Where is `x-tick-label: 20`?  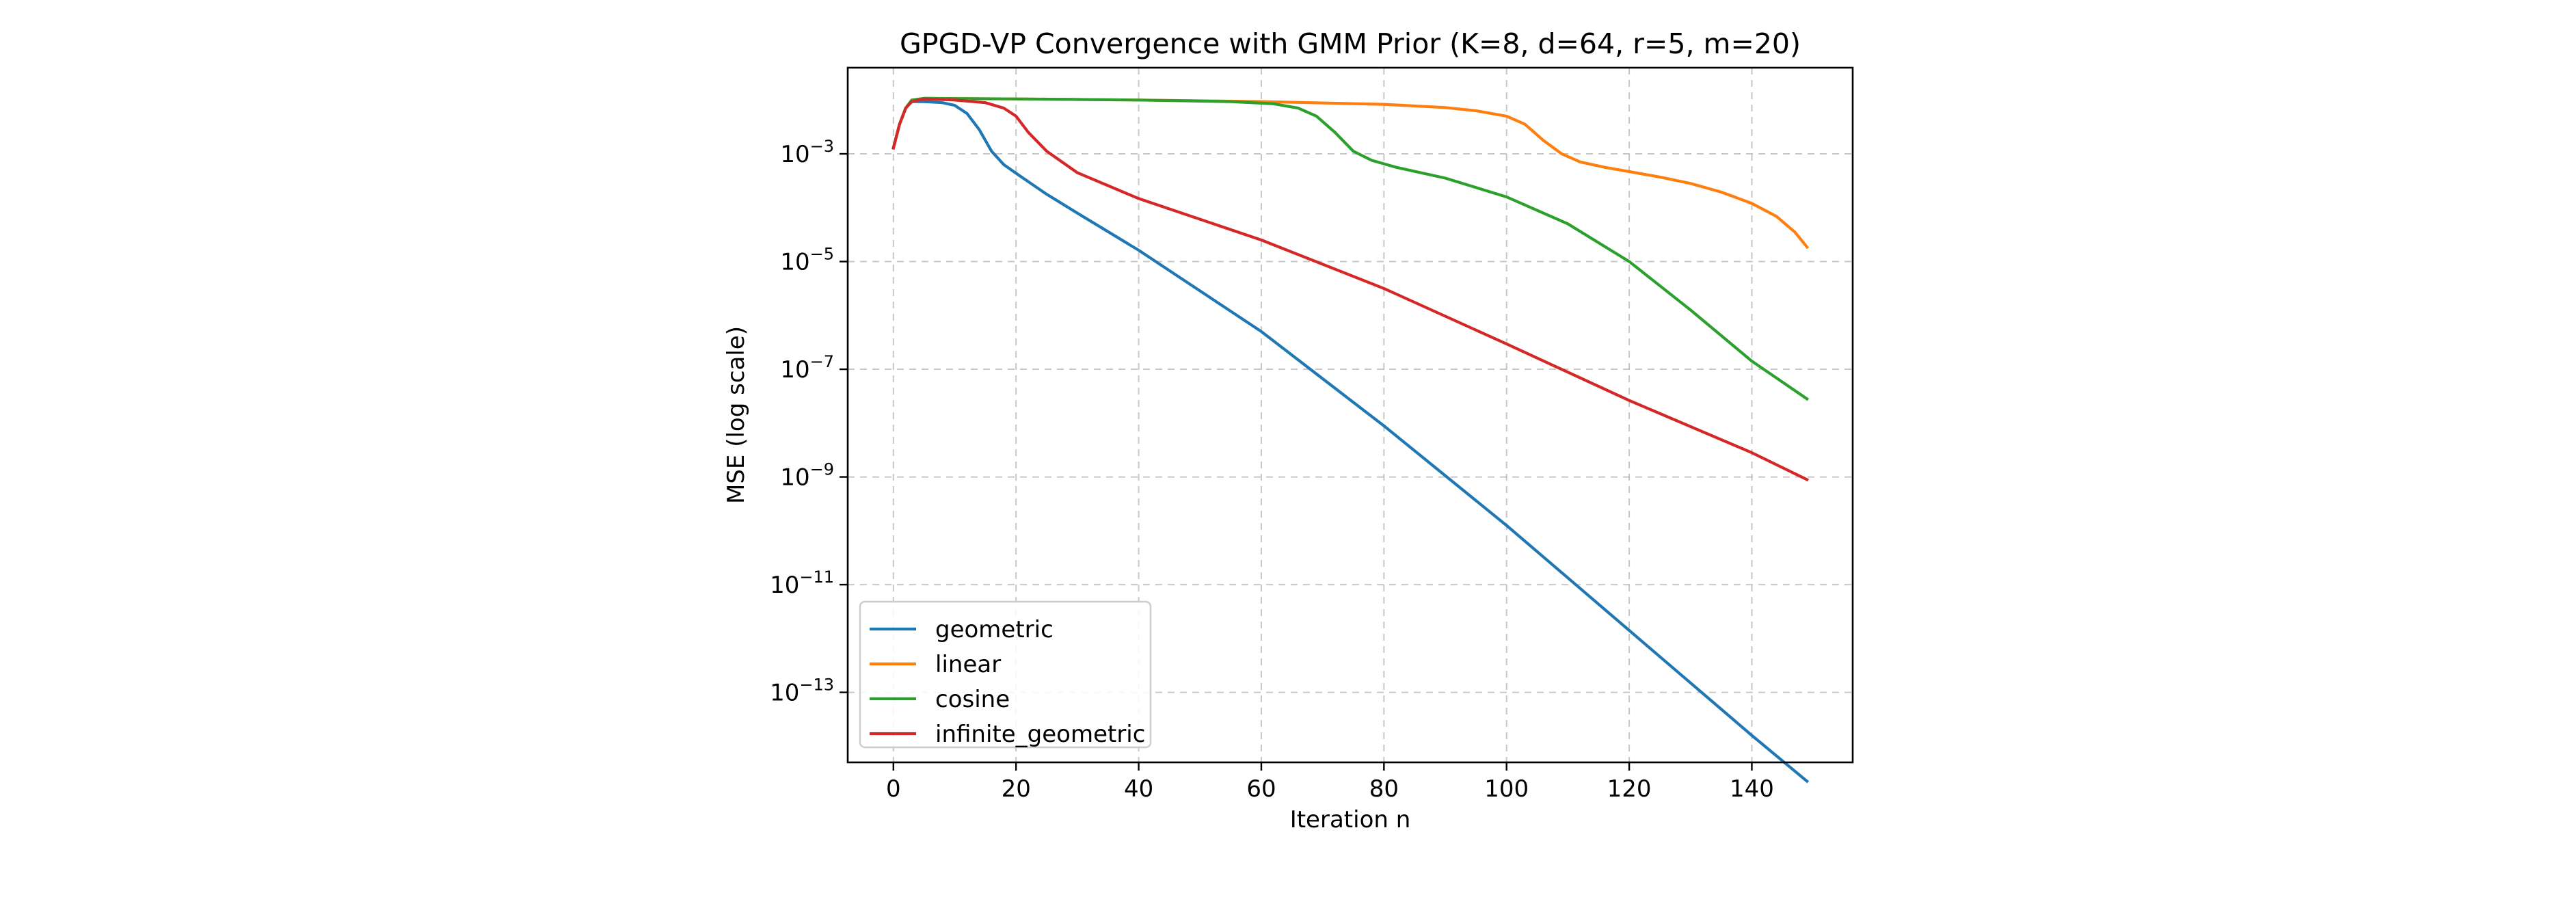 x-tick-label: 20 is located at coordinates (1016, 789).